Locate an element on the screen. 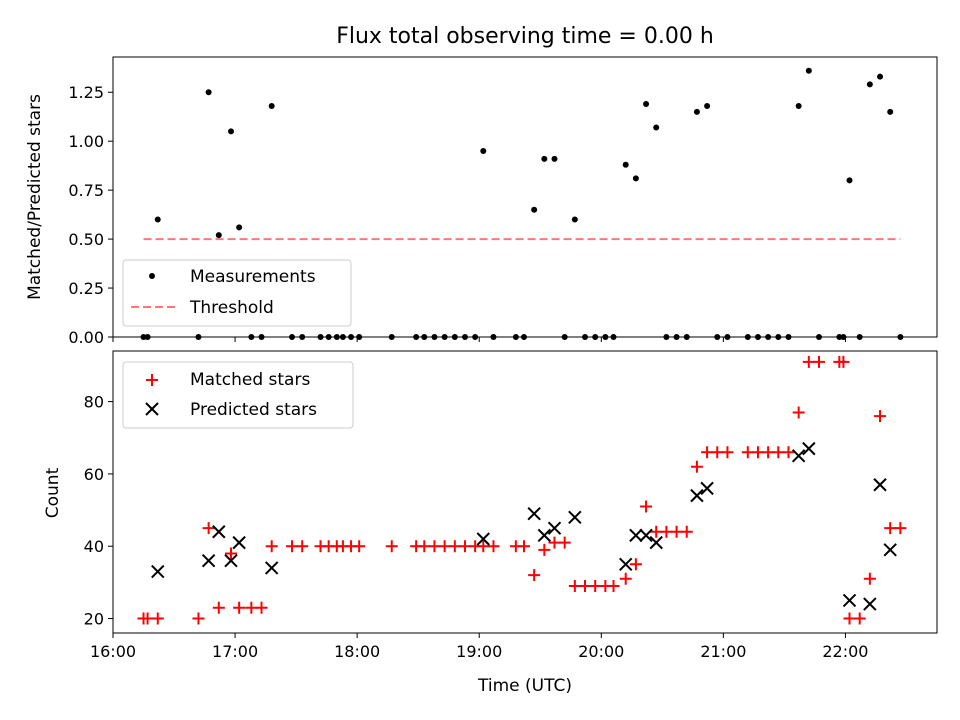 This screenshot has height=720, width=960. top-y-tick-label: 0.25 is located at coordinates (86, 288).